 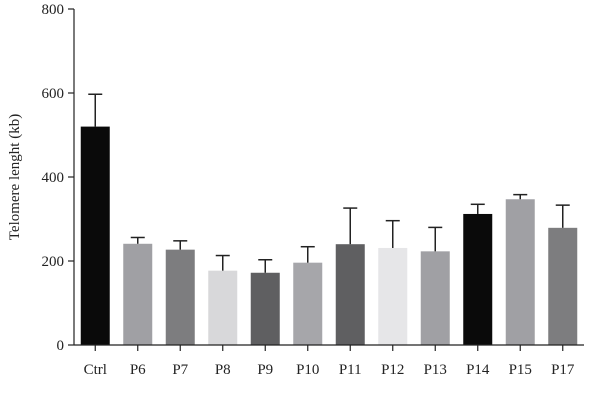 I want to click on x-tick-label: P8, so click(x=223, y=370).